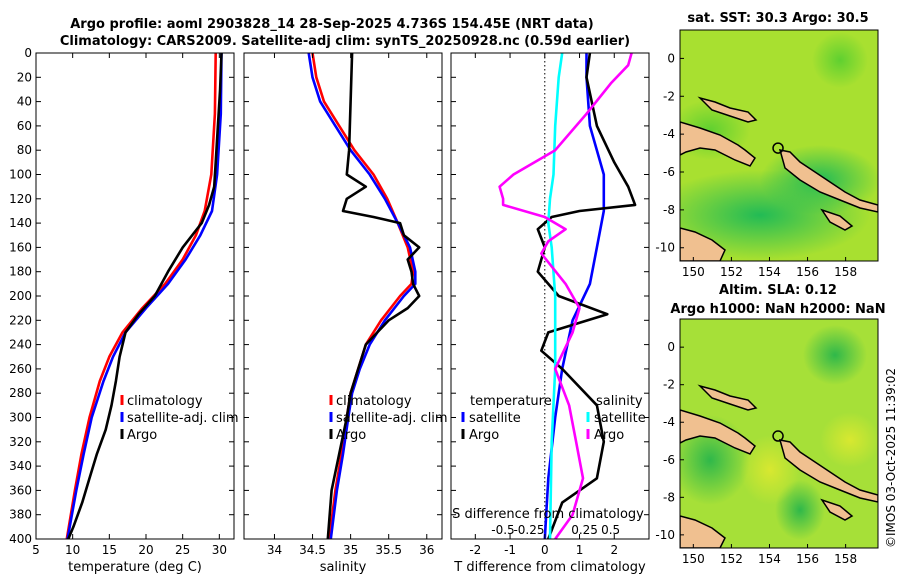 Image resolution: width=900 pixels, height=580 pixels. Describe the element at coordinates (28, 53) in the screenshot. I see `y-tick-label: 0` at that location.